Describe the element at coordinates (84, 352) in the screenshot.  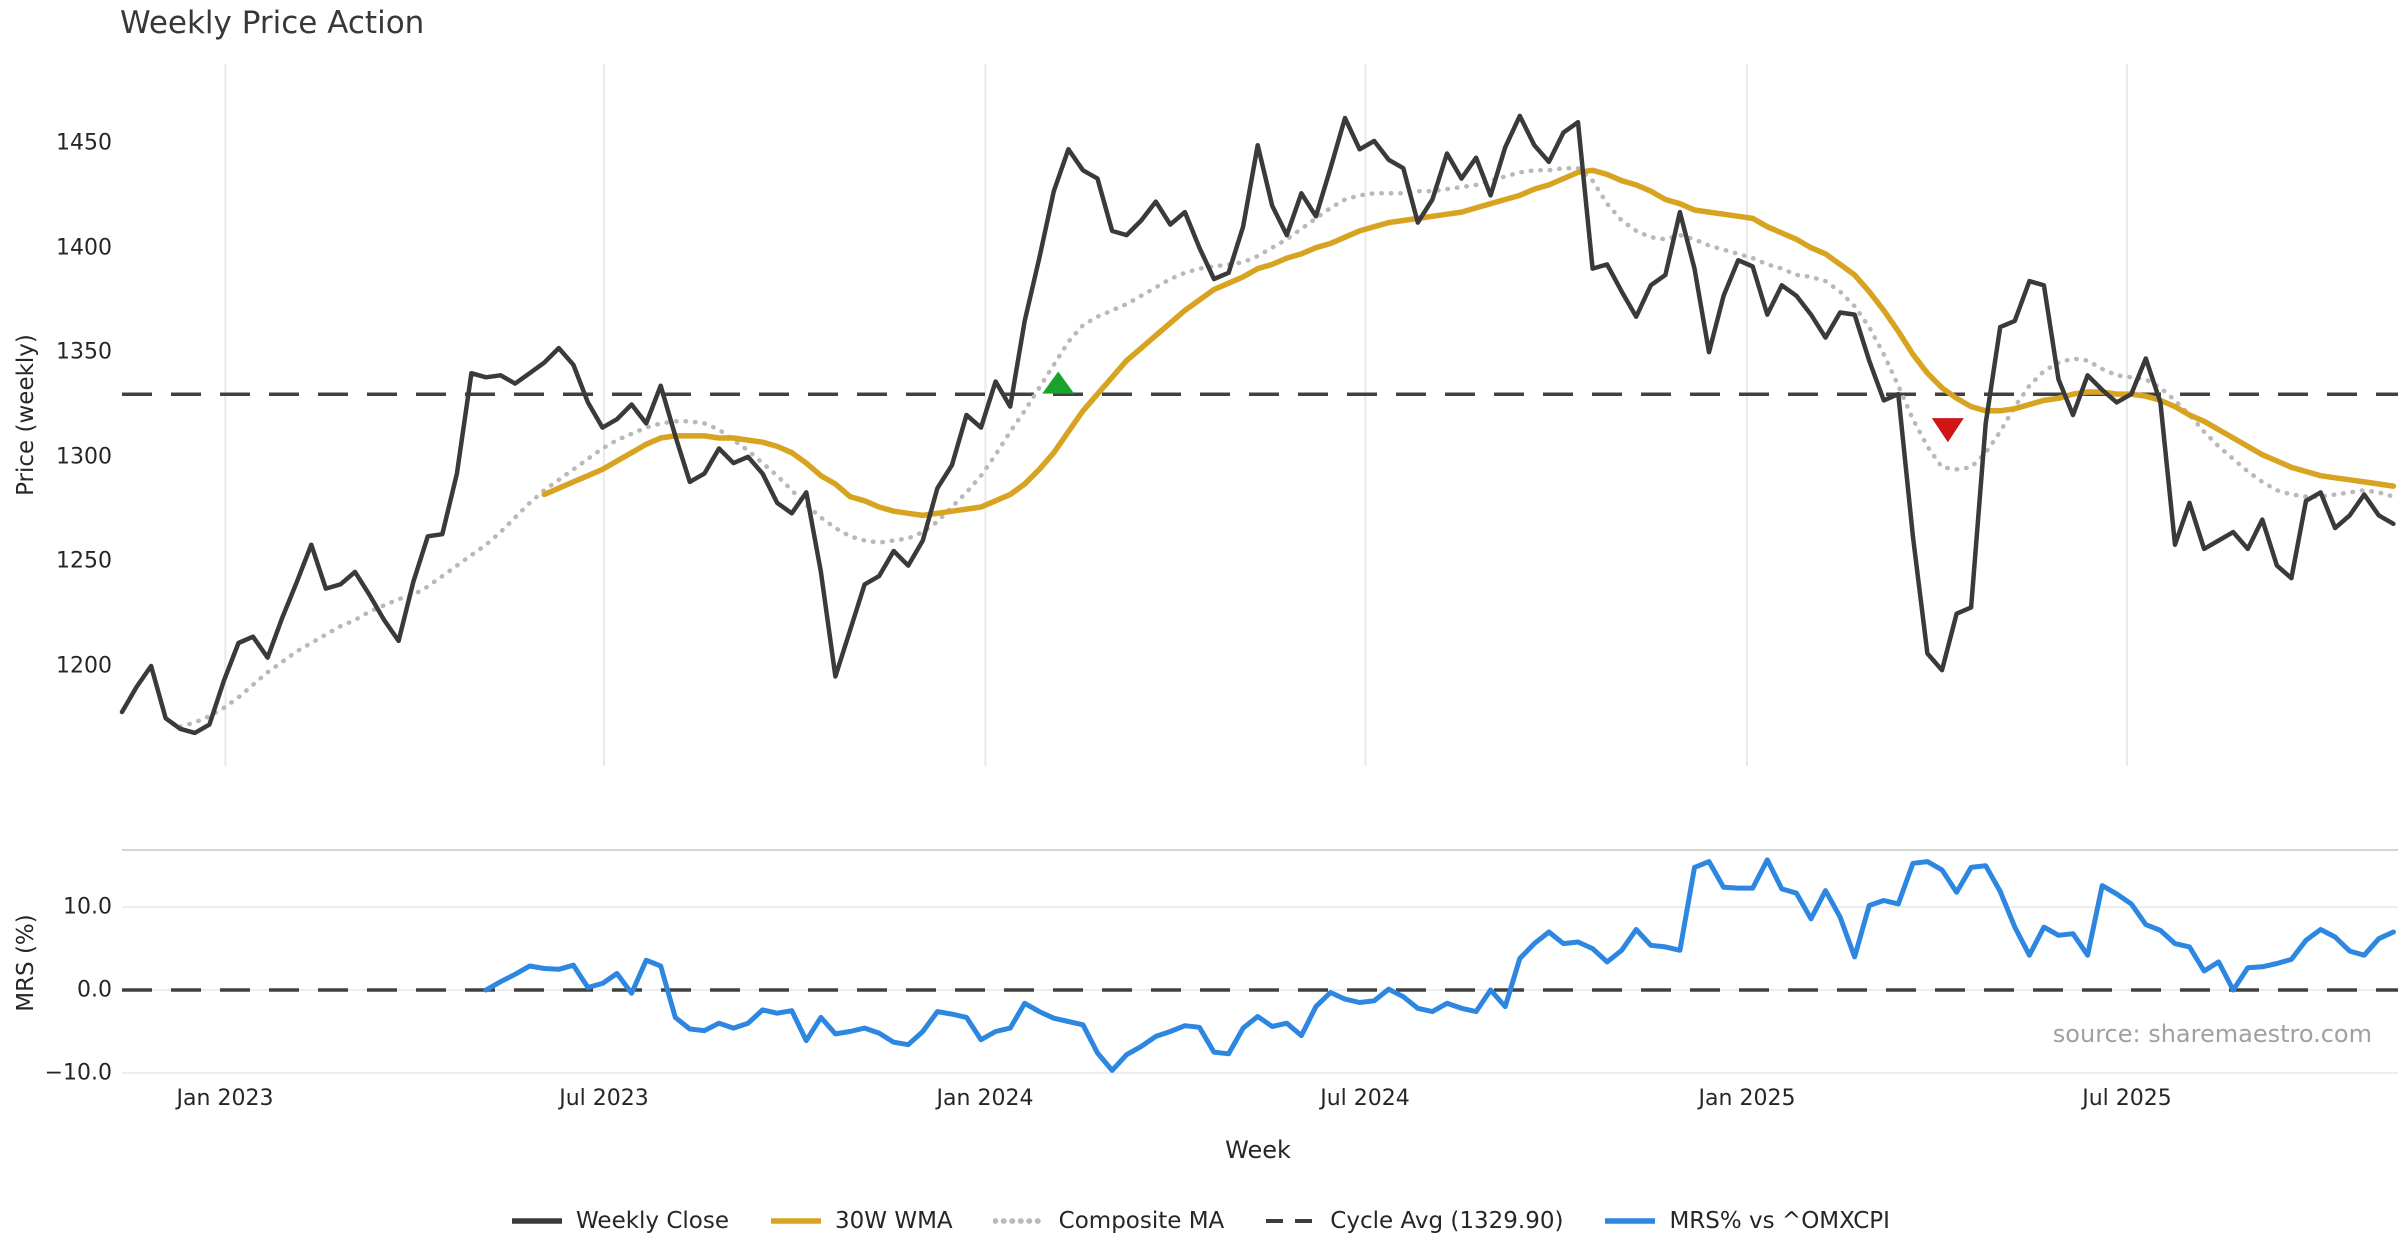
I see `price-ytick-label: 1350` at that location.